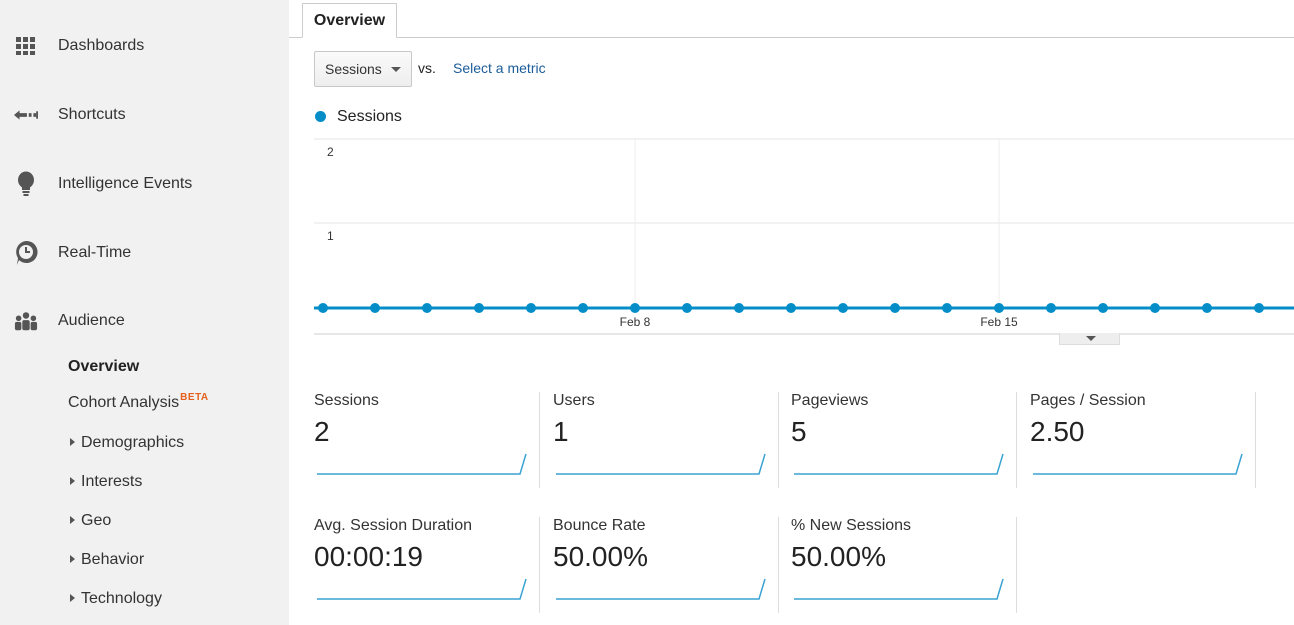  Describe the element at coordinates (427, 68) in the screenshot. I see `vs-label: vs.` at that location.